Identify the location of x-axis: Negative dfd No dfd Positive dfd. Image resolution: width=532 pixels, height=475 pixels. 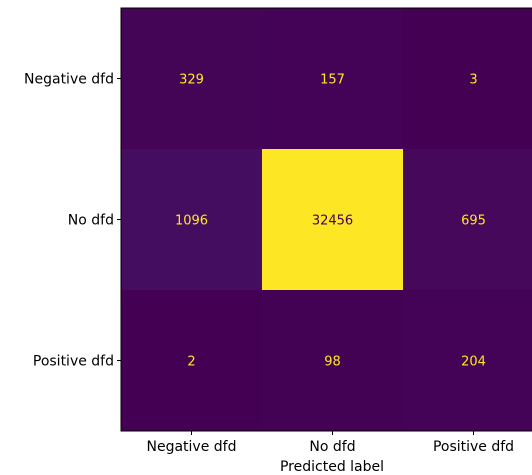
(330, 443).